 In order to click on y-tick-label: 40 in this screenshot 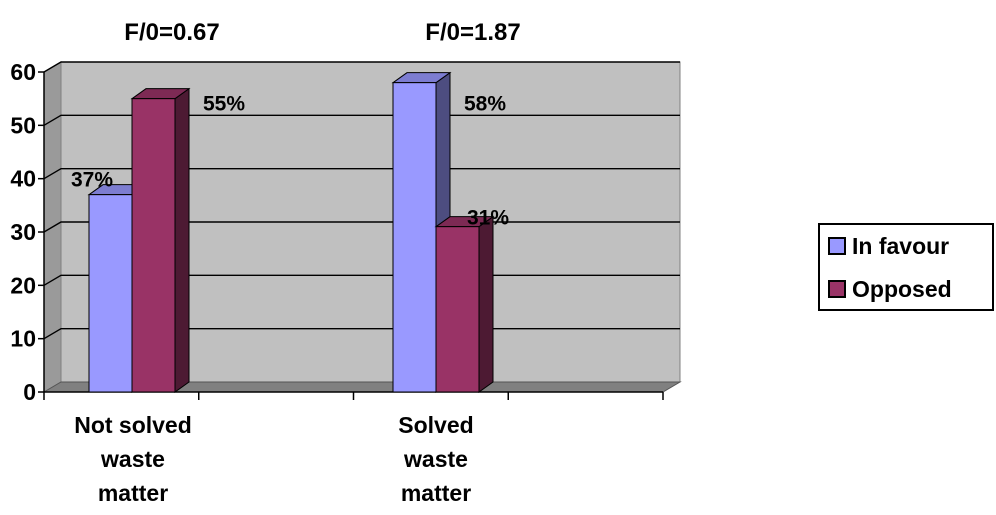, I will do `click(23, 179)`.